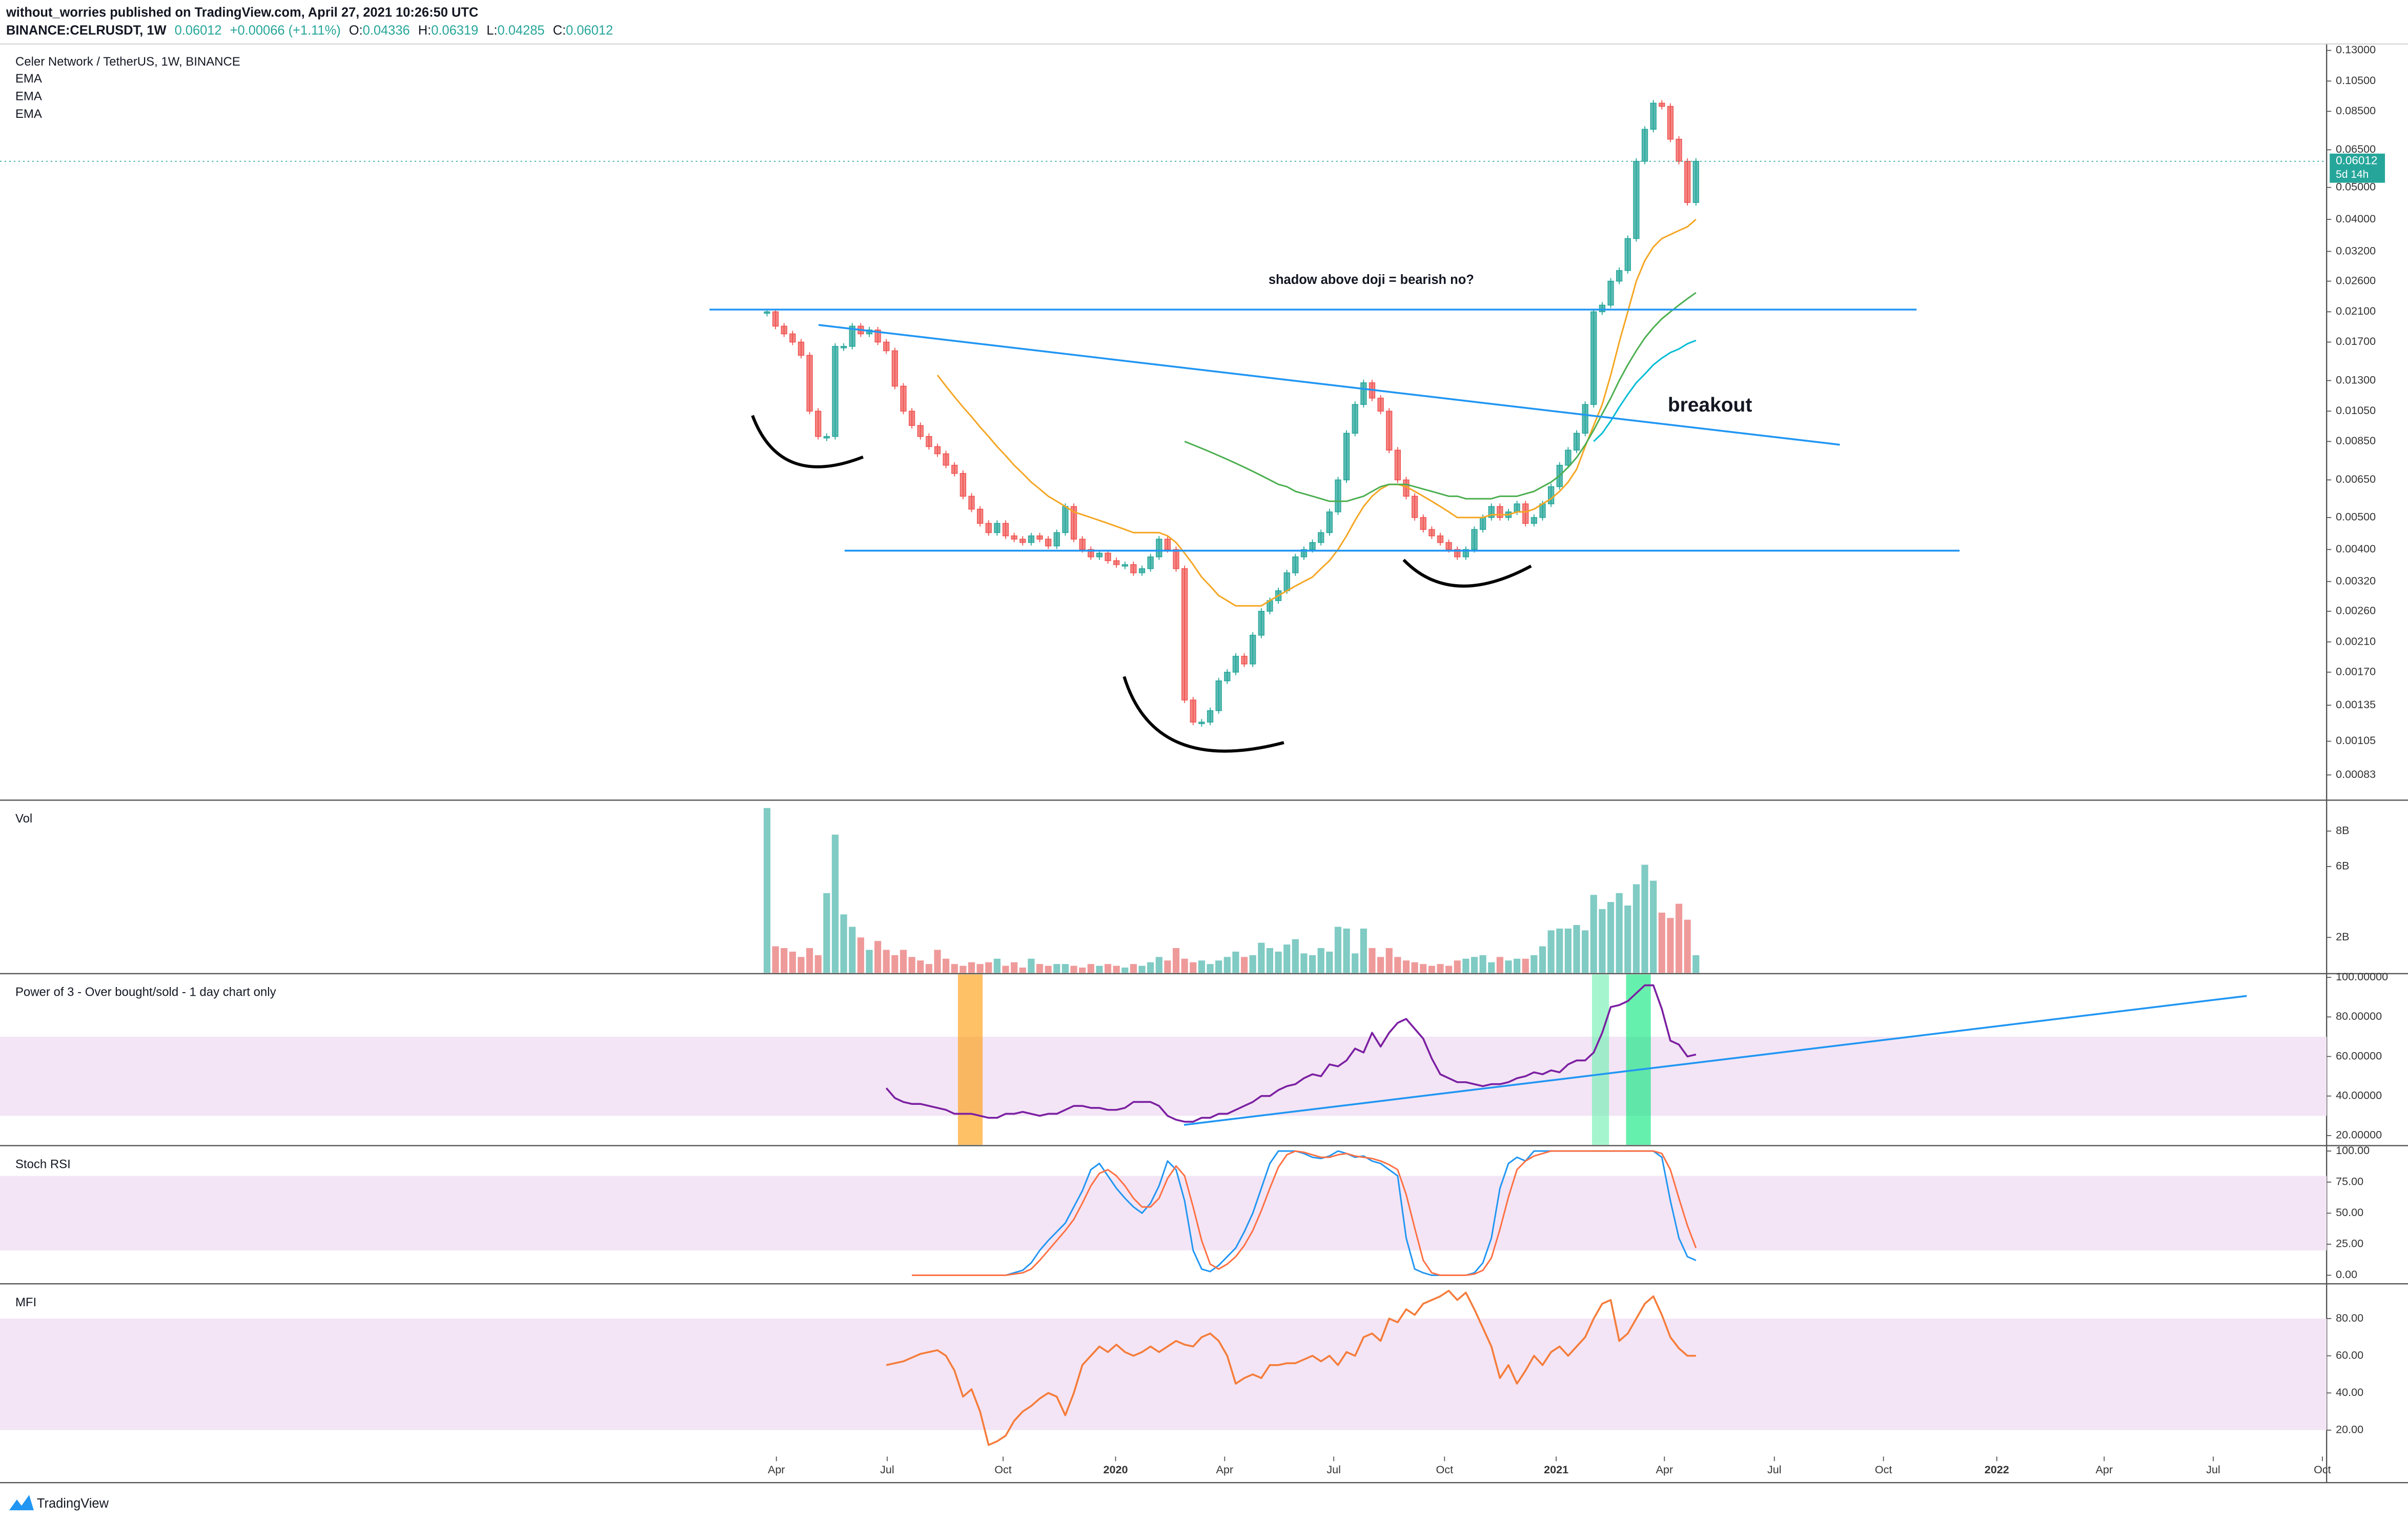  Describe the element at coordinates (560, 30) in the screenshot. I see `ohlc-label: C:` at that location.